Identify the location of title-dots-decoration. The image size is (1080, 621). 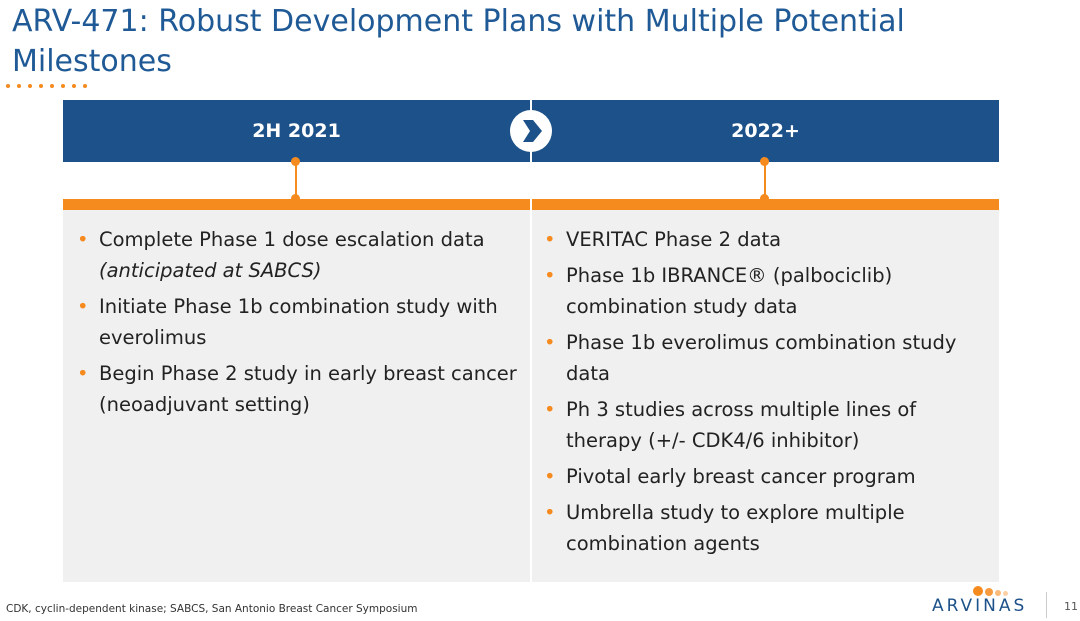
(46, 86).